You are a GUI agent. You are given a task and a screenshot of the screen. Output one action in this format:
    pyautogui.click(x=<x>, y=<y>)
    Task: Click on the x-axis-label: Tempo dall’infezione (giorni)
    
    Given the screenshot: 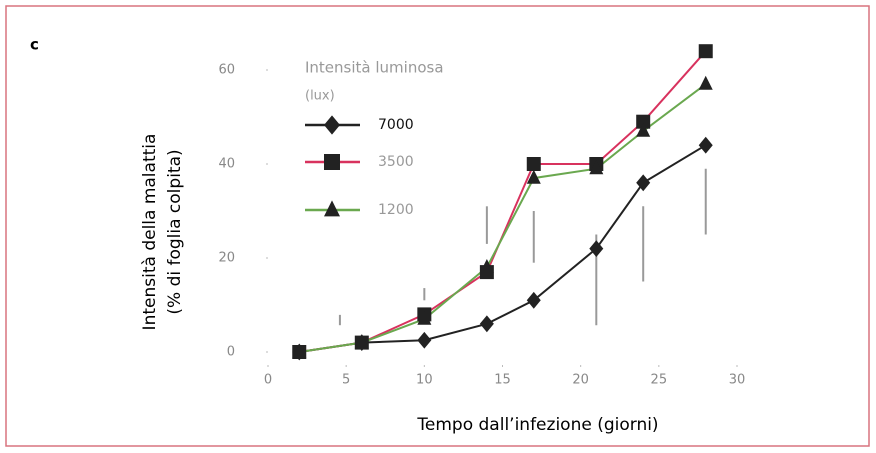 What is the action you would take?
    pyautogui.click(x=537, y=425)
    